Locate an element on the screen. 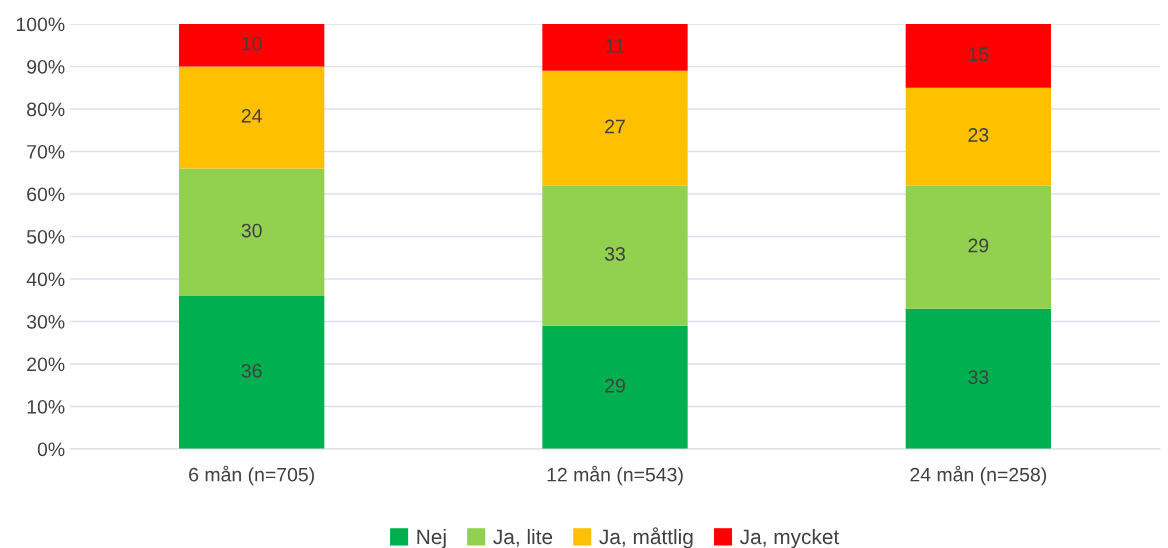 This screenshot has width=1168, height=548. data-label: 10 is located at coordinates (252, 43).